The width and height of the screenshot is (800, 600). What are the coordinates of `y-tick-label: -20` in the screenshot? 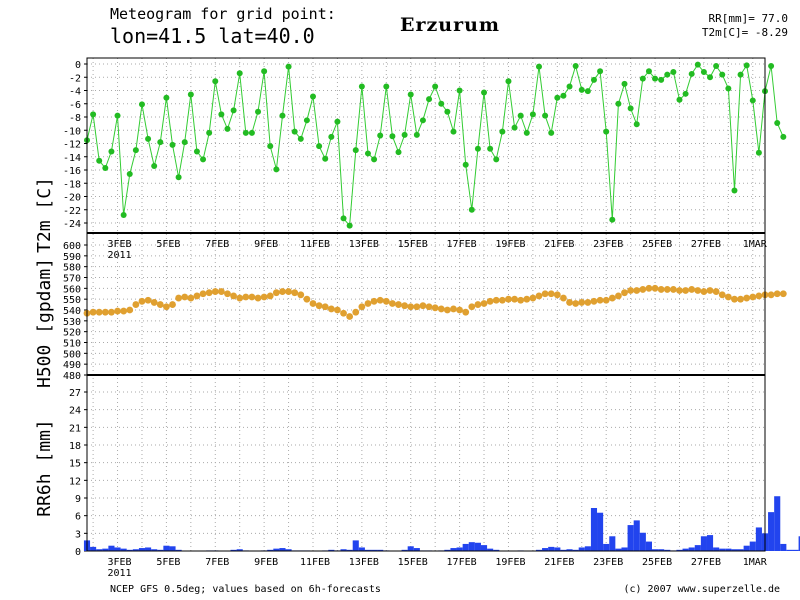 It's located at (72, 198).